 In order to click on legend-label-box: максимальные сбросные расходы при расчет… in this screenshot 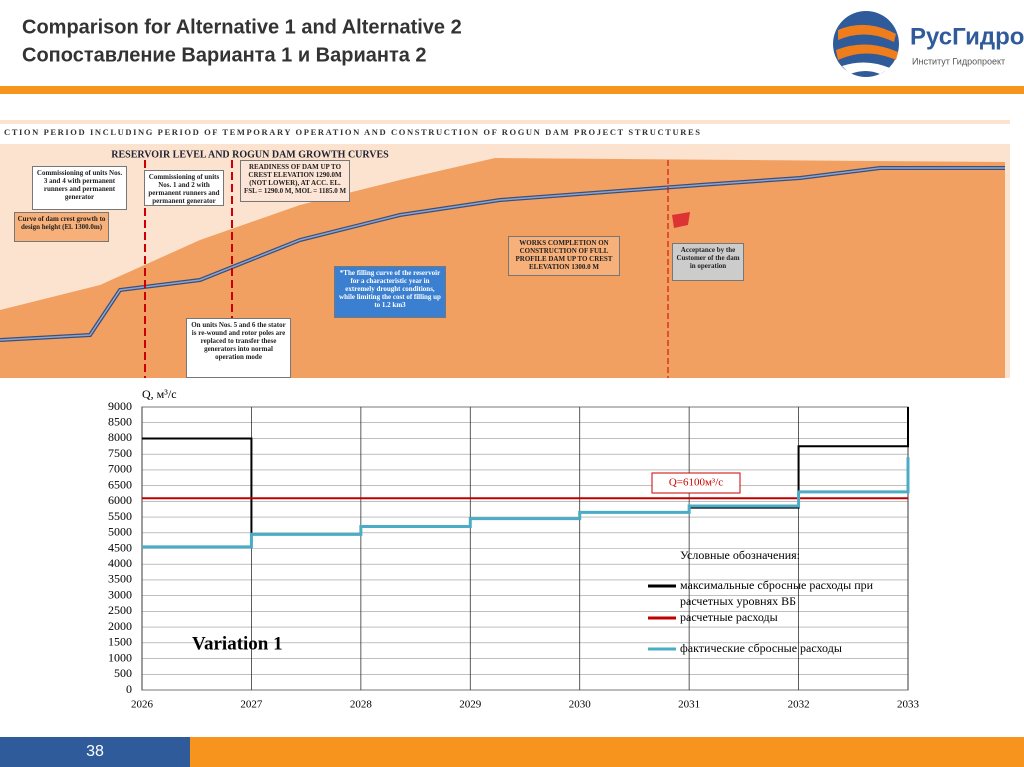, I will do `click(777, 593)`.